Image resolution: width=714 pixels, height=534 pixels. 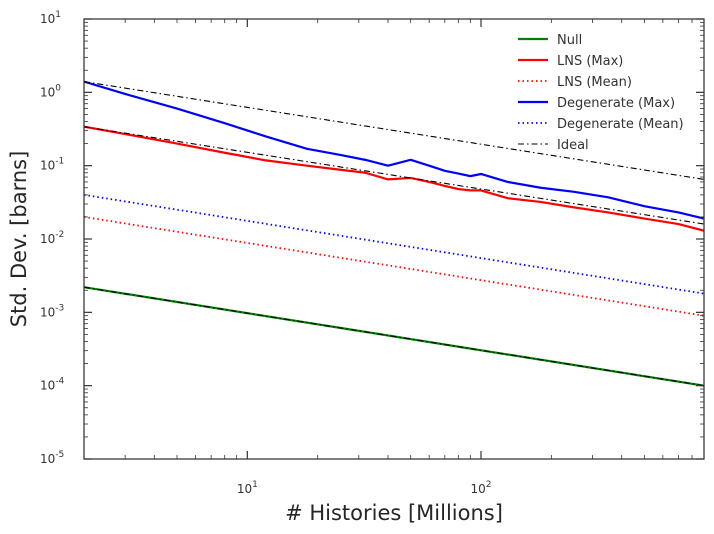 What do you see at coordinates (594, 82) in the screenshot?
I see `legend-label-lns-mean: LNS (Mean)` at bounding box center [594, 82].